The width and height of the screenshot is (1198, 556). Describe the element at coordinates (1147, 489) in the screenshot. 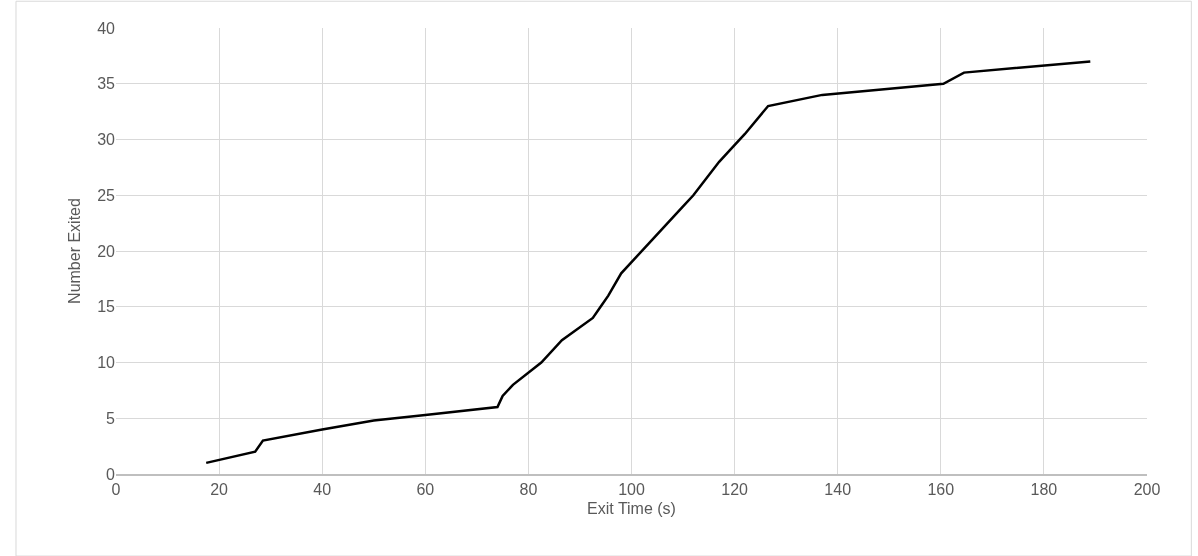

I see `x-tick-label: 200` at that location.